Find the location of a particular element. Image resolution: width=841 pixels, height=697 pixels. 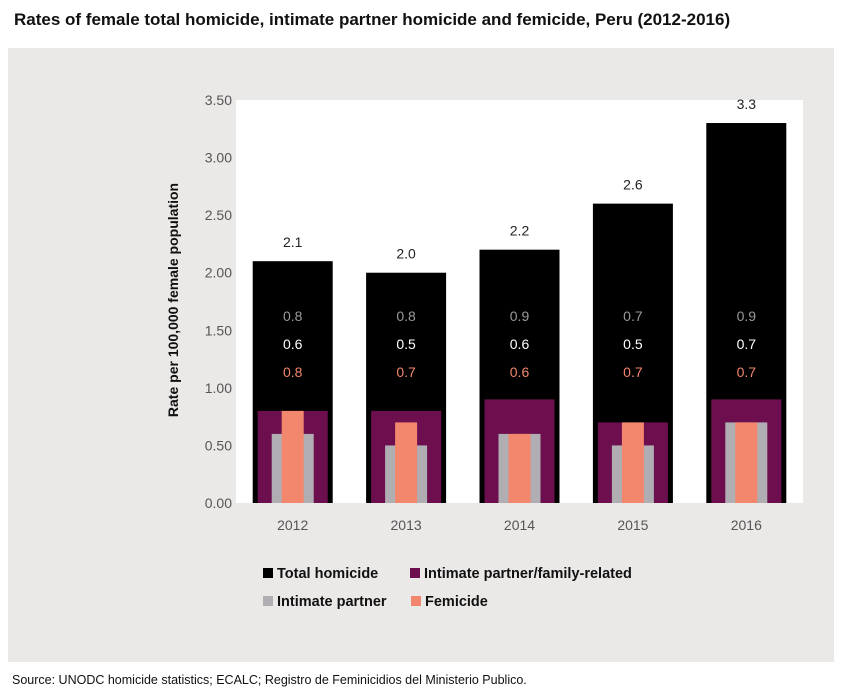

ipfr-value-label: 0.7 is located at coordinates (633, 316).